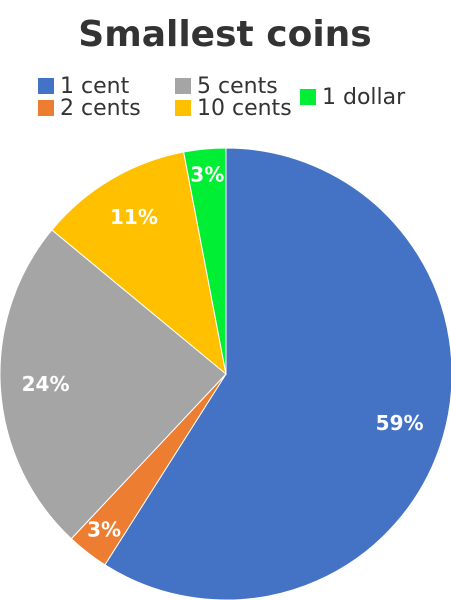  Describe the element at coordinates (244, 108) in the screenshot. I see `legend-label: 10 cents` at that location.